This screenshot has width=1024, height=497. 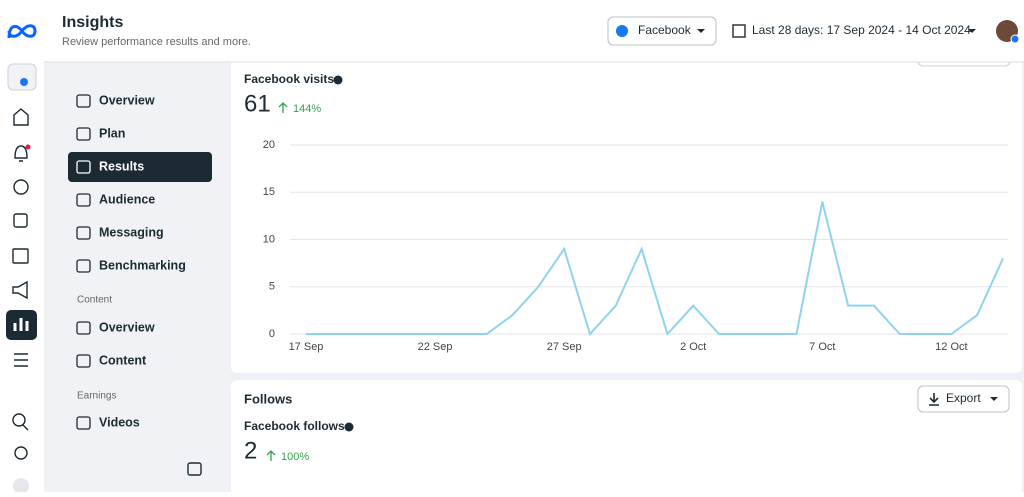 What do you see at coordinates (250, 450) in the screenshot?
I see `metric-total: 2` at bounding box center [250, 450].